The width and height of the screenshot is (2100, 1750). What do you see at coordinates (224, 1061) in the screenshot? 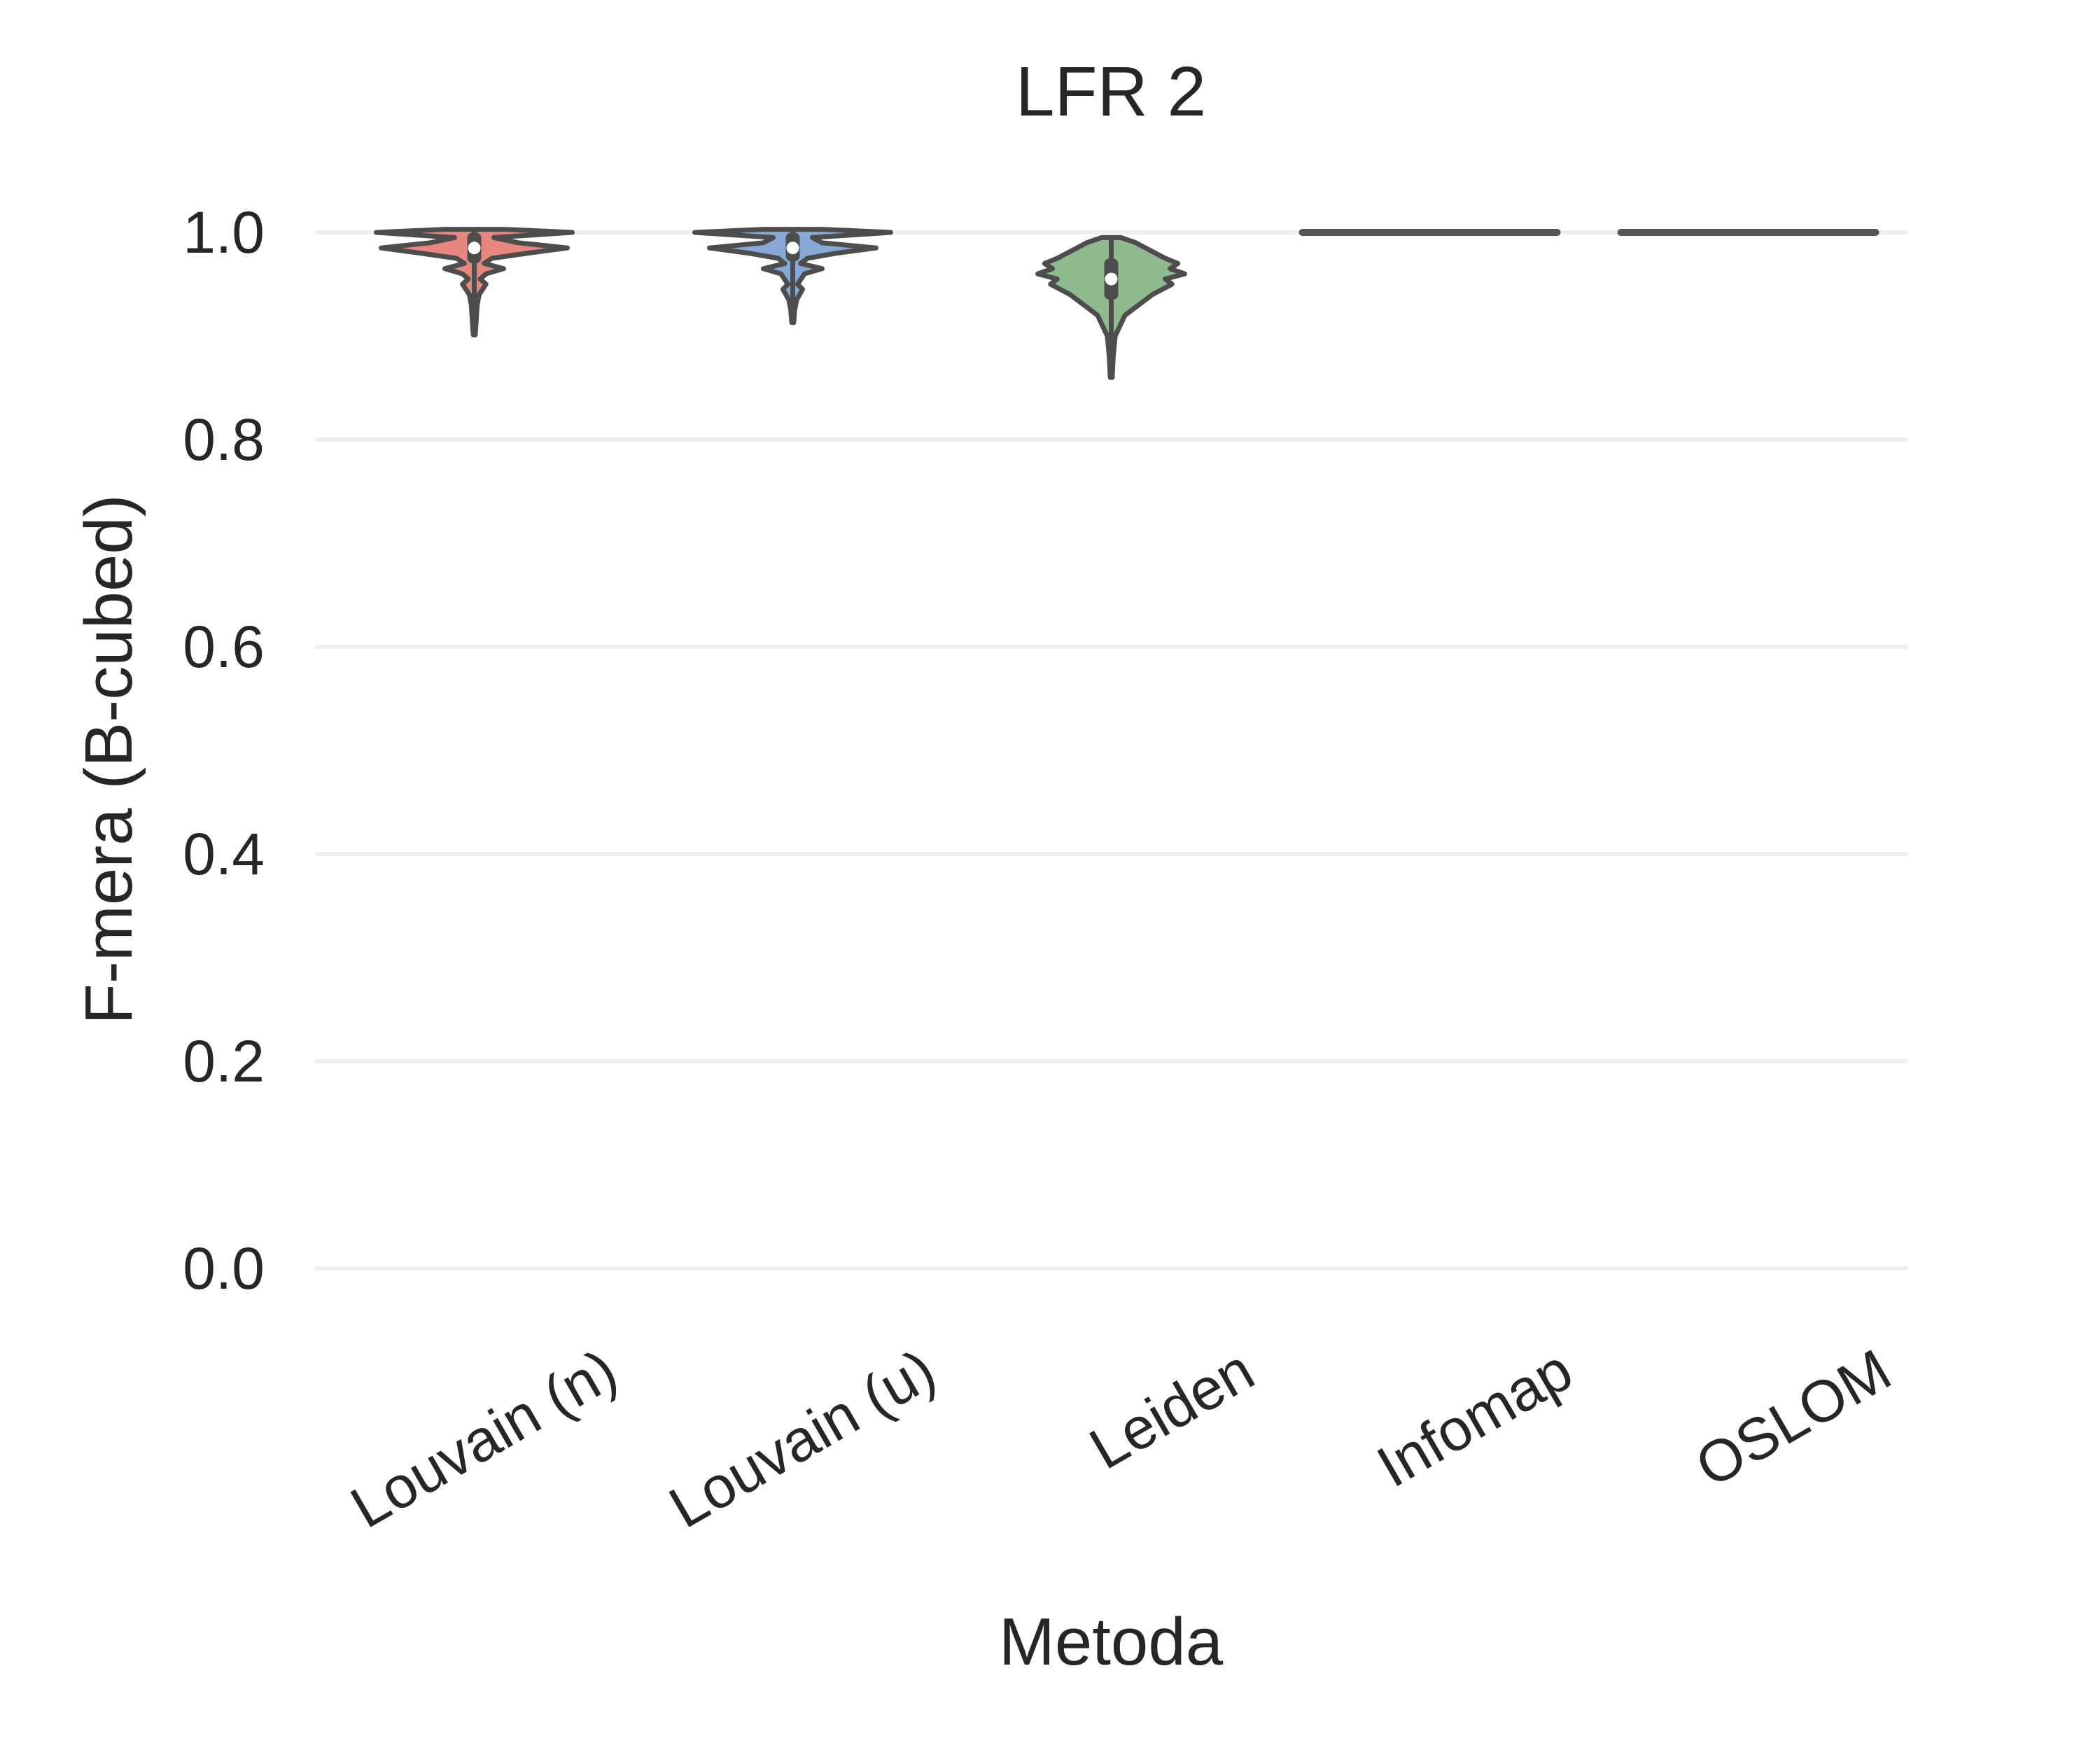
I see `y-tick-label: 0.2` at bounding box center [224, 1061].